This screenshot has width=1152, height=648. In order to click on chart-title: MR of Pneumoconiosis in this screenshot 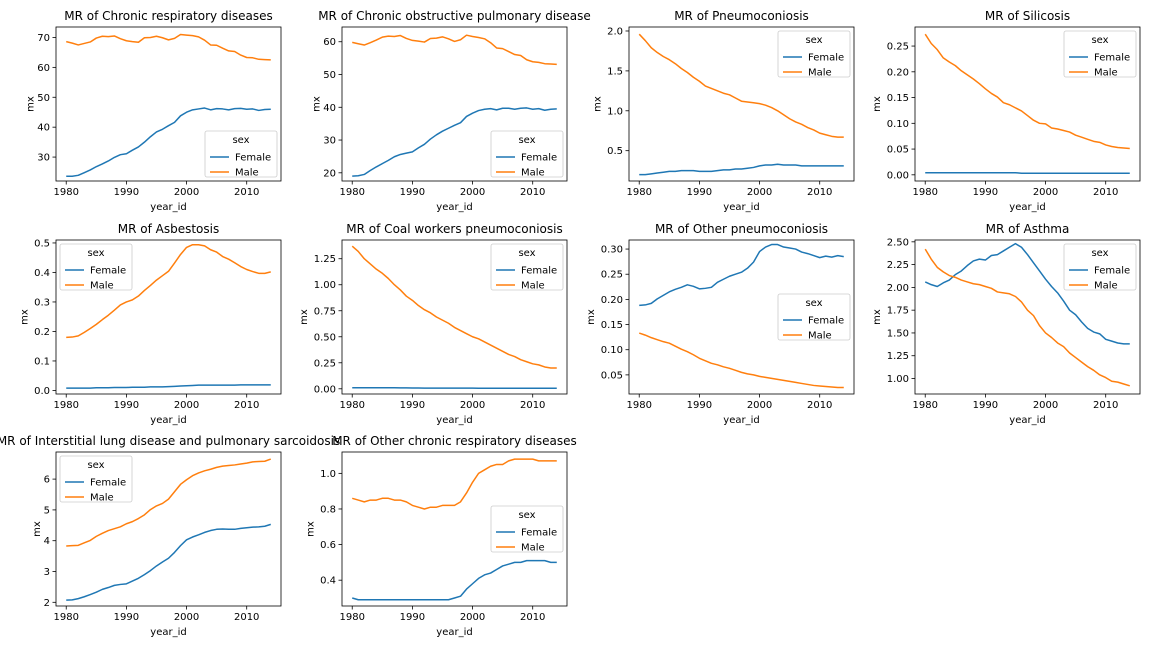, I will do `click(741, 16)`.